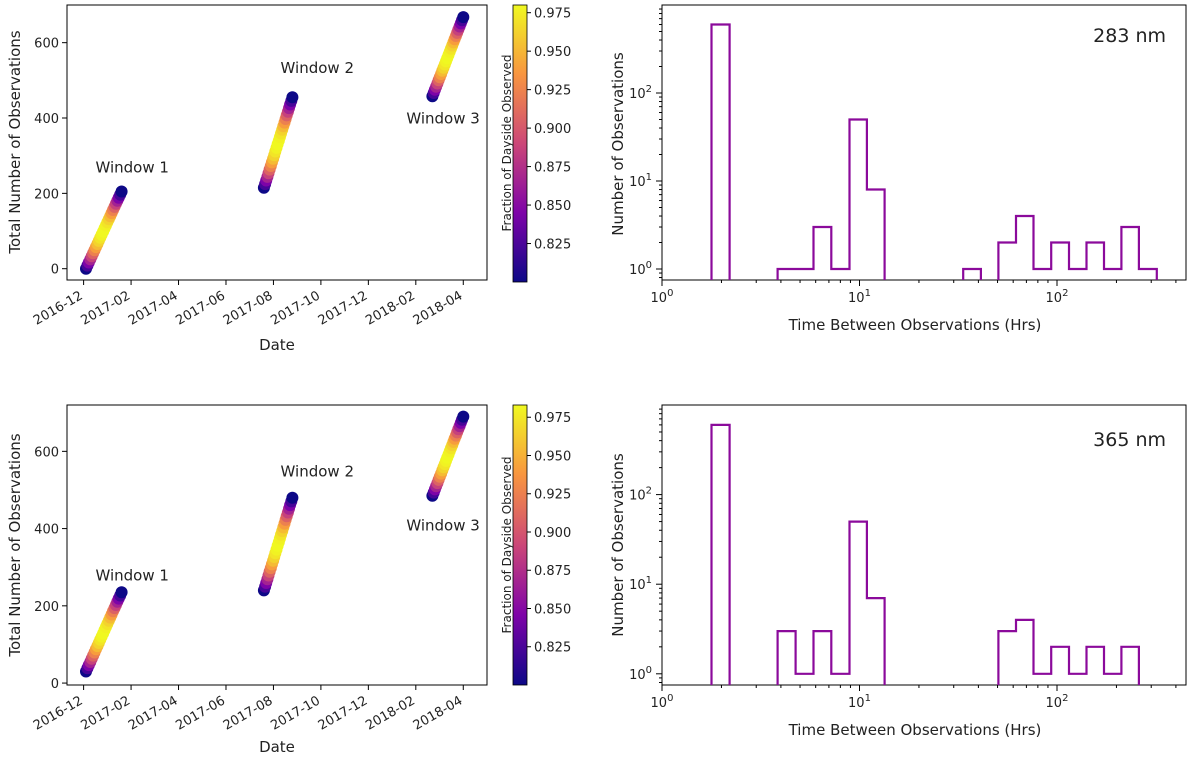  I want to click on wavelength-label: 283 nm, so click(1129, 36).